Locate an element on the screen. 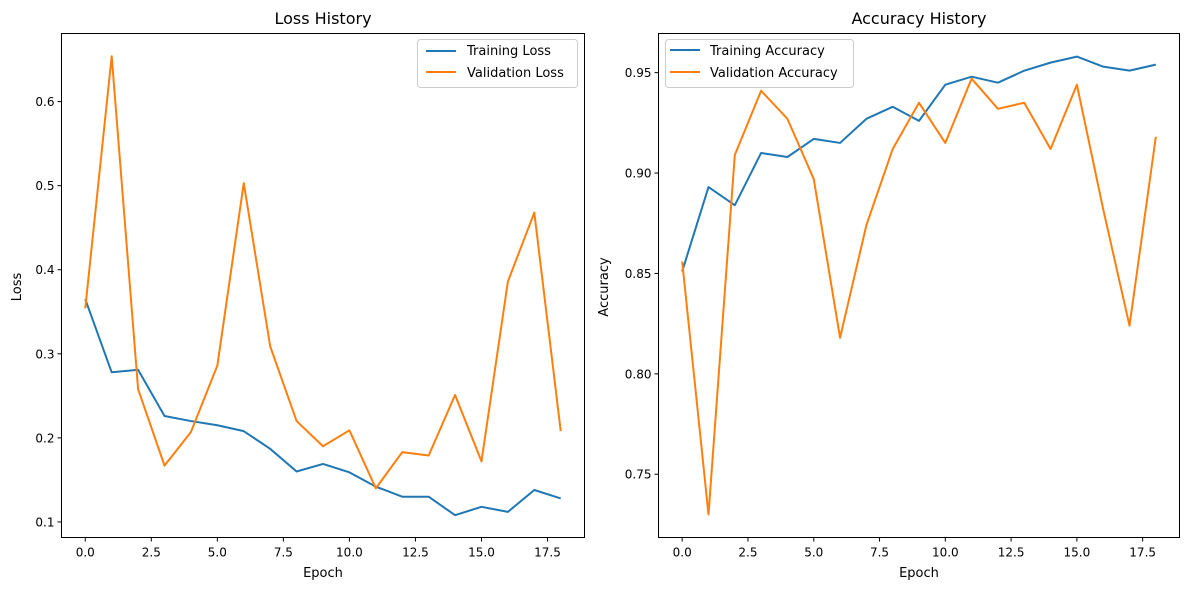 The height and width of the screenshot is (590, 1189). loss-legend-label-validation: Validation Loss is located at coordinates (515, 73).